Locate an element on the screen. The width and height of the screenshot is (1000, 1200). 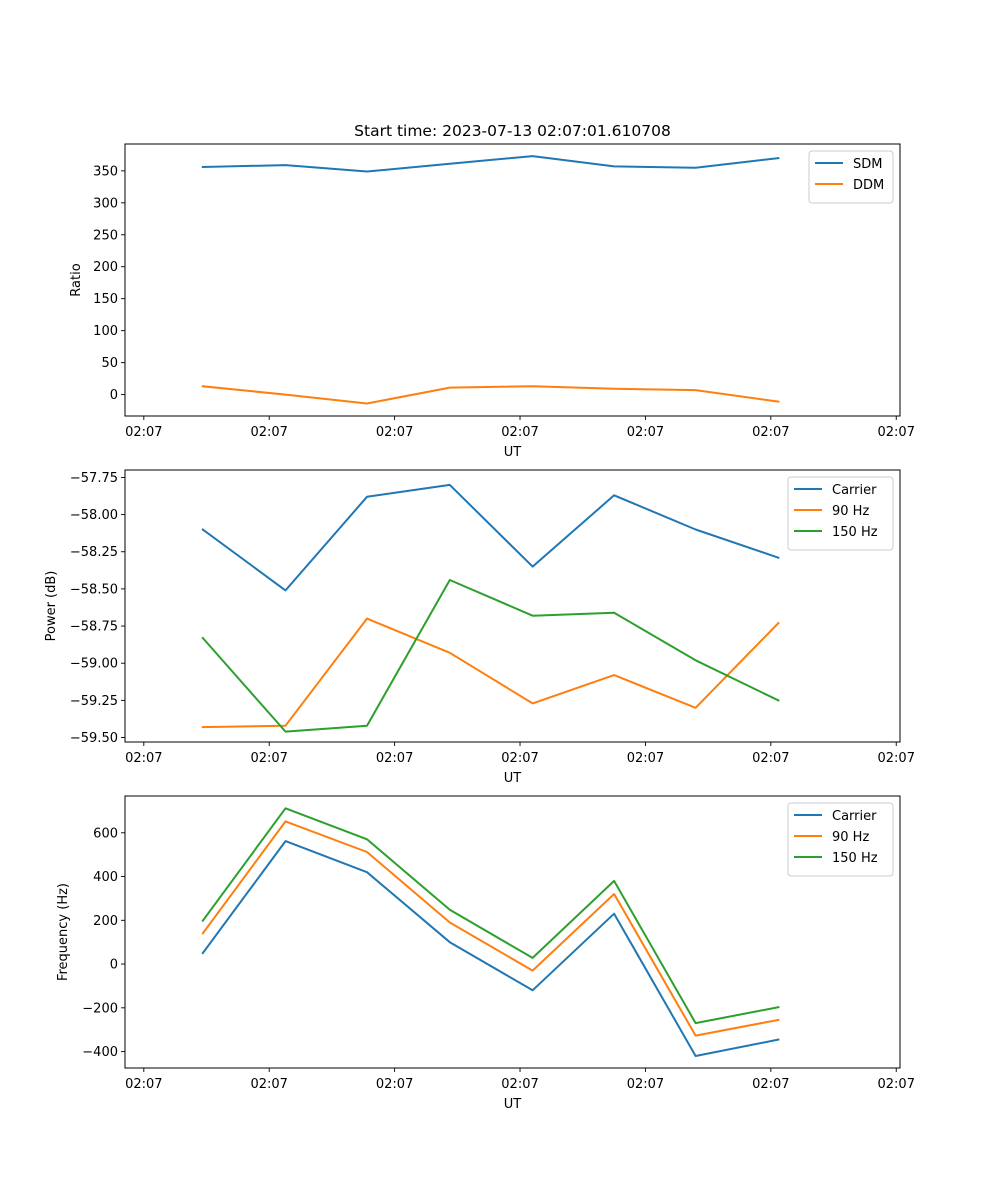
y-tick-label: −59.50 is located at coordinates (94, 738).